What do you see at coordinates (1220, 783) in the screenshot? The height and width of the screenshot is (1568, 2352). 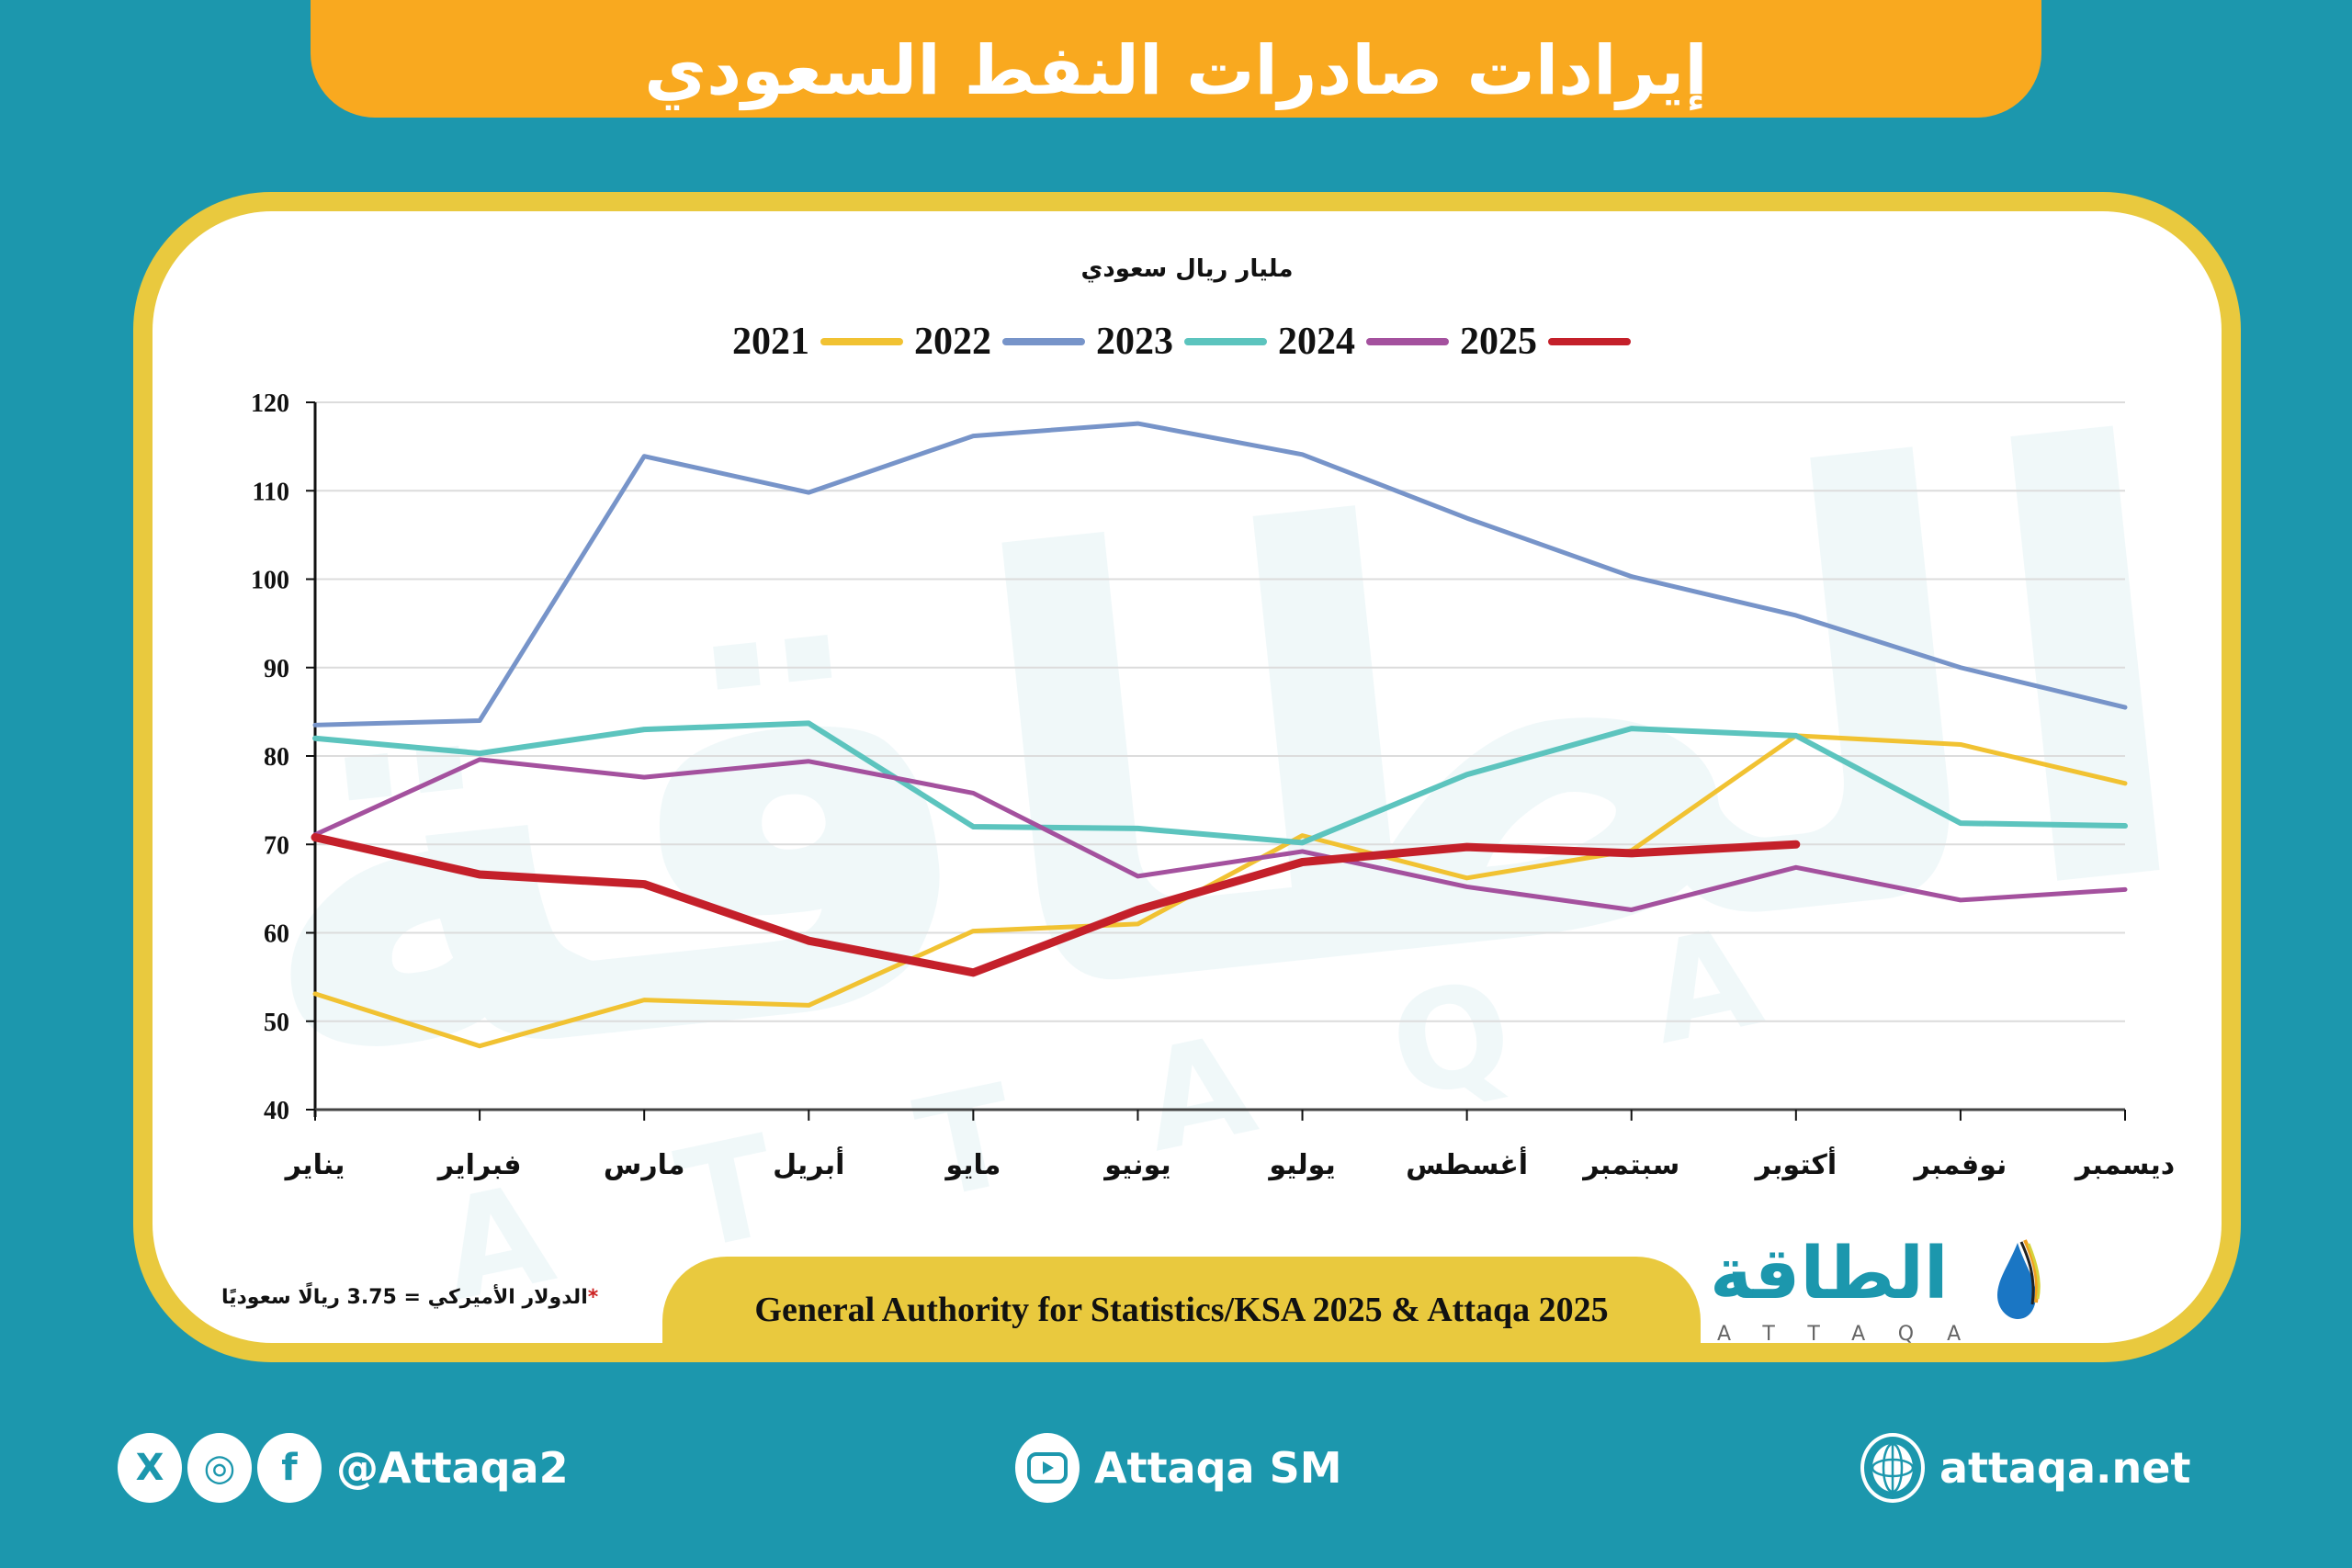 I see `series-line-2023` at bounding box center [1220, 783].